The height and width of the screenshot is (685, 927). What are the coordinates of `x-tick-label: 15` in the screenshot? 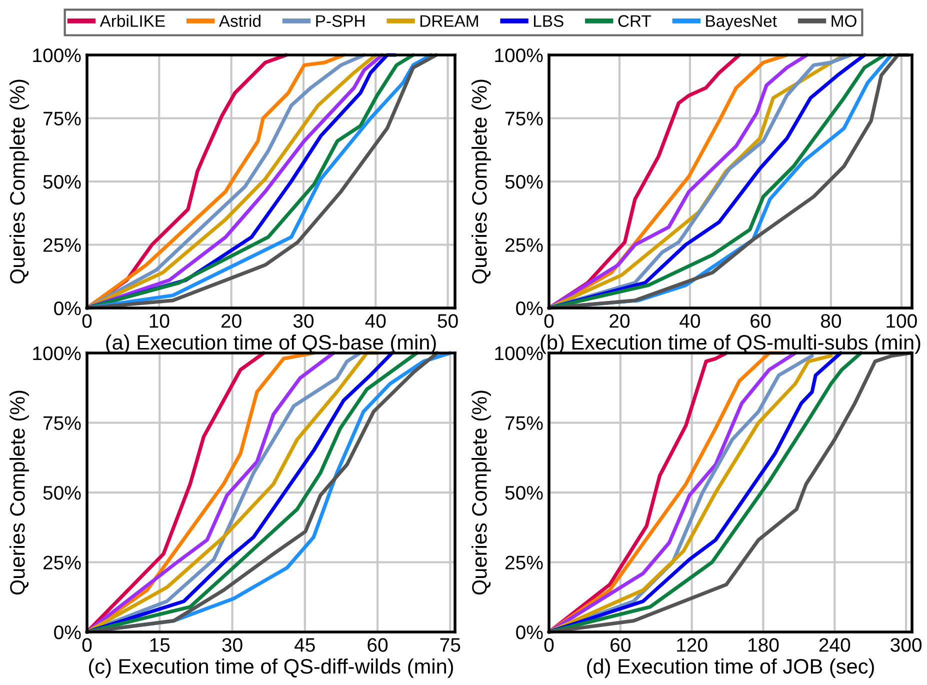 It's located at (160, 645).